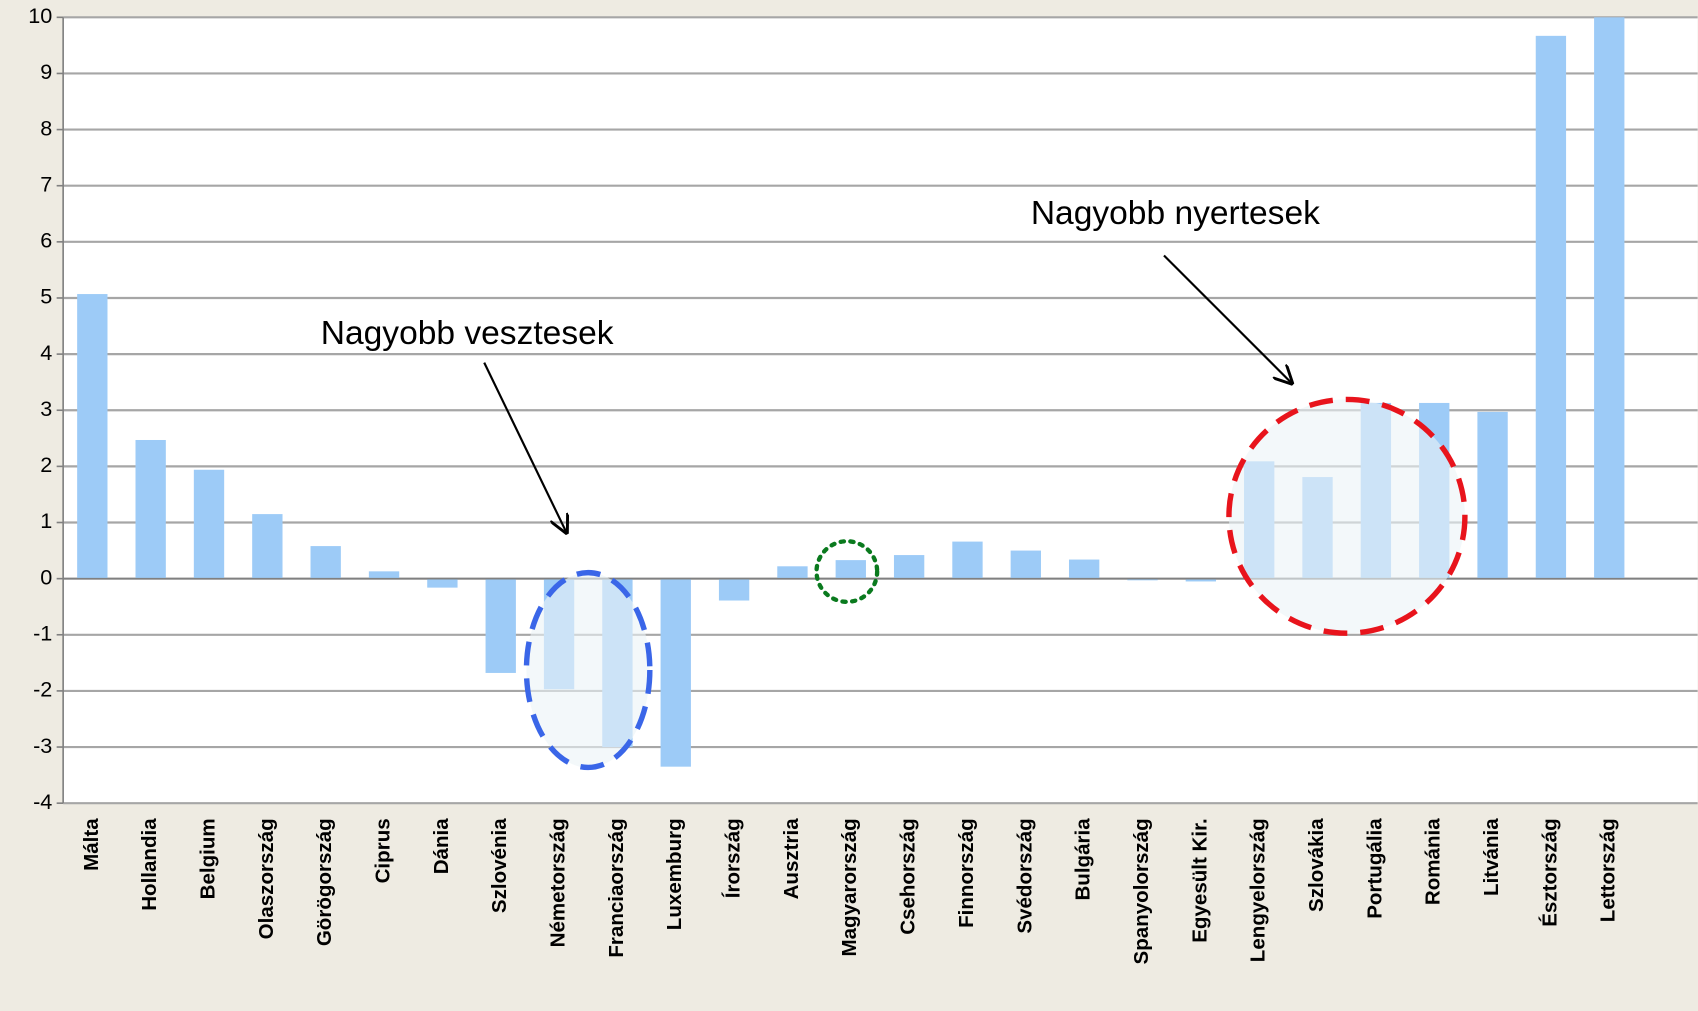 The width and height of the screenshot is (1698, 1011). I want to click on x-tick-label: Olaszország, so click(266, 878).